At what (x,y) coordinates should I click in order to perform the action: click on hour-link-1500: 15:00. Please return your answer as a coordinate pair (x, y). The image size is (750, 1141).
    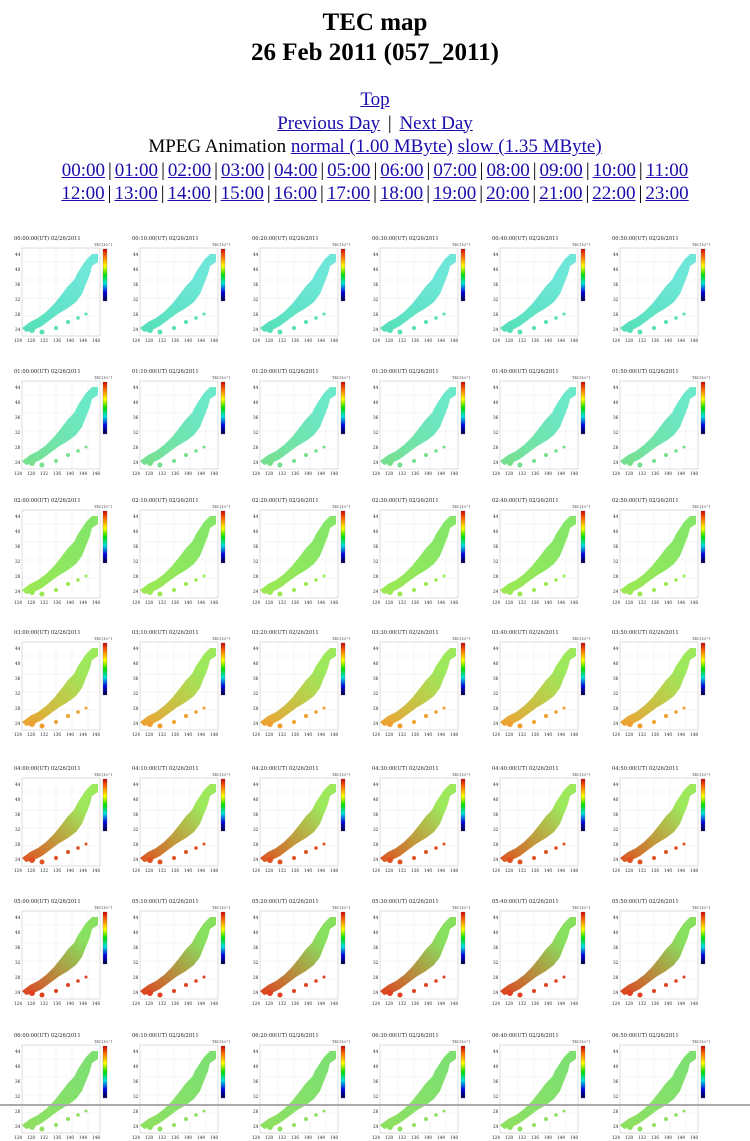
    Looking at the image, I should click on (242, 193).